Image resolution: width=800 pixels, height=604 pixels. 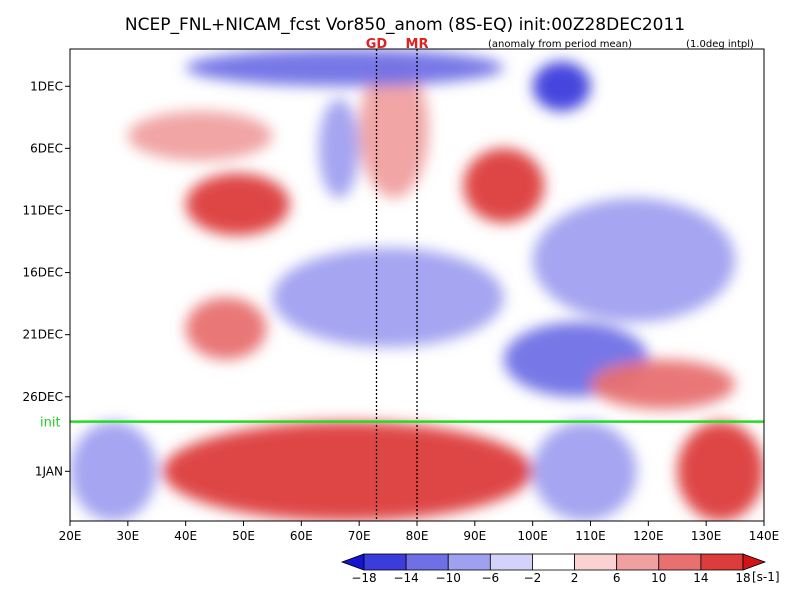 I want to click on colorbar-high-arrow, so click(x=754, y=562).